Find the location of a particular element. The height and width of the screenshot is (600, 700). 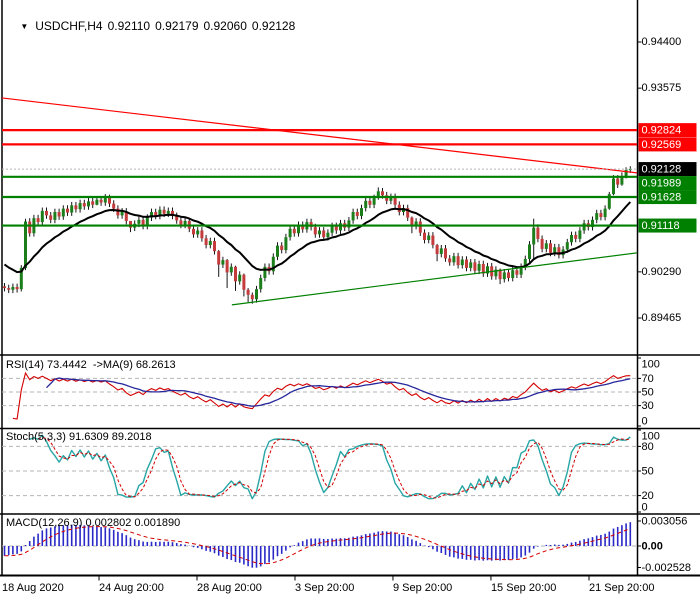

ohlc-low: 0.92060 is located at coordinates (225, 26).